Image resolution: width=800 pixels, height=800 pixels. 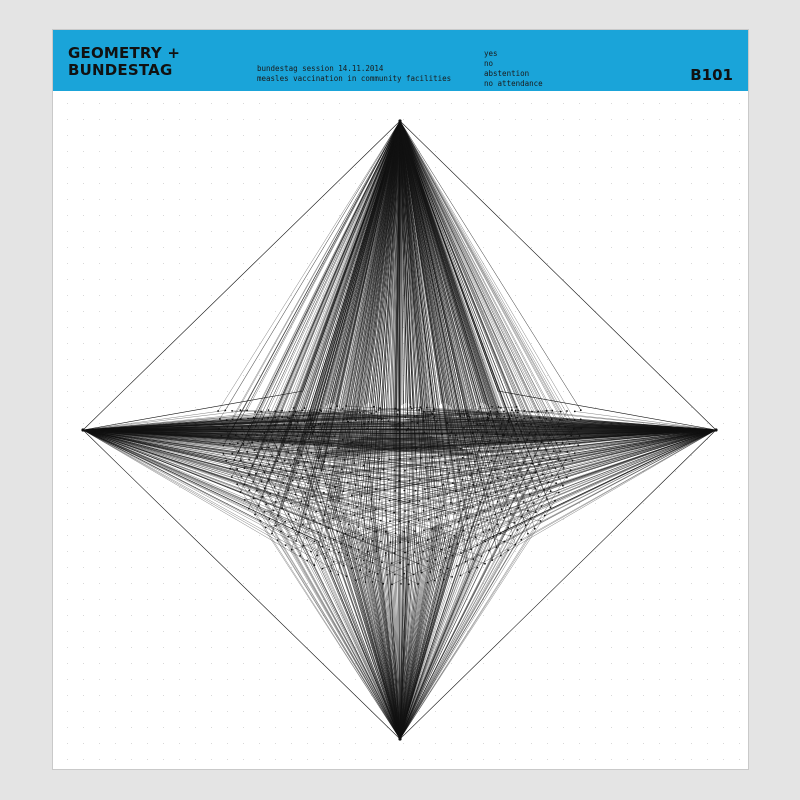 I want to click on poster-title: GEOMETRY + BUNDESTAG, so click(x=124, y=62).